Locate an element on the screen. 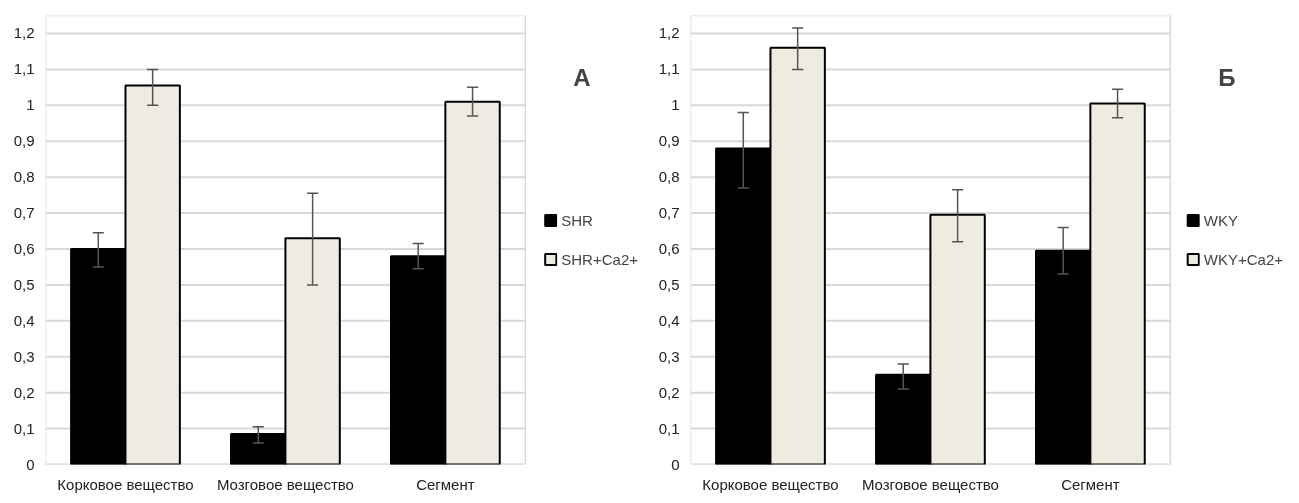  text: Б is located at coordinates (1227, 77).